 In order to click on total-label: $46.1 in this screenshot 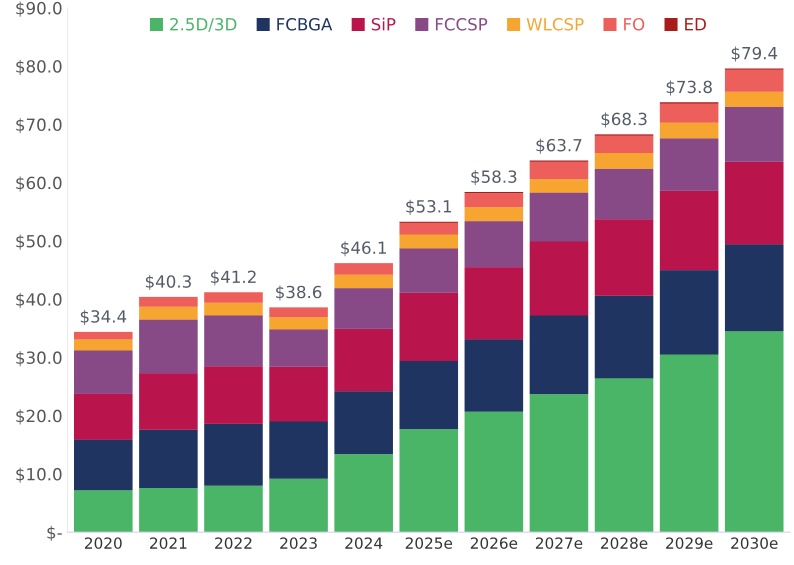, I will do `click(363, 248)`.